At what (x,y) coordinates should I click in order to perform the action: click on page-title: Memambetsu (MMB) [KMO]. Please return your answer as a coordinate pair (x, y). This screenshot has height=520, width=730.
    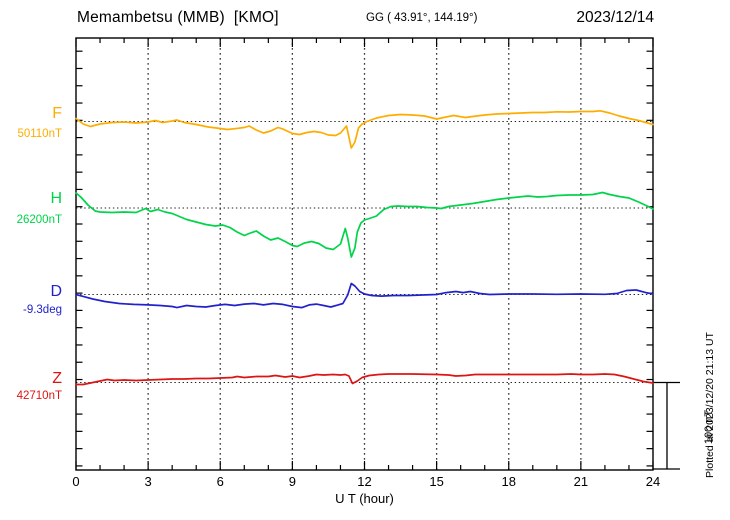
    Looking at the image, I should click on (178, 17).